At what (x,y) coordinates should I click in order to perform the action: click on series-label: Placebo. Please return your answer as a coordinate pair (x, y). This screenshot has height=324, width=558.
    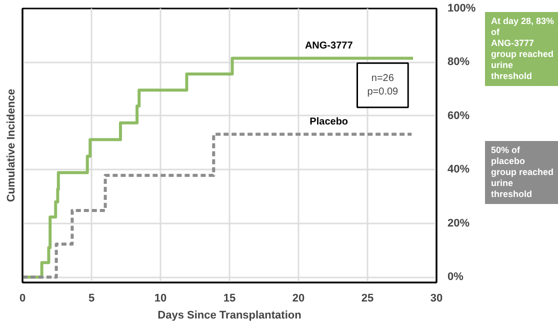
    Looking at the image, I should click on (329, 122).